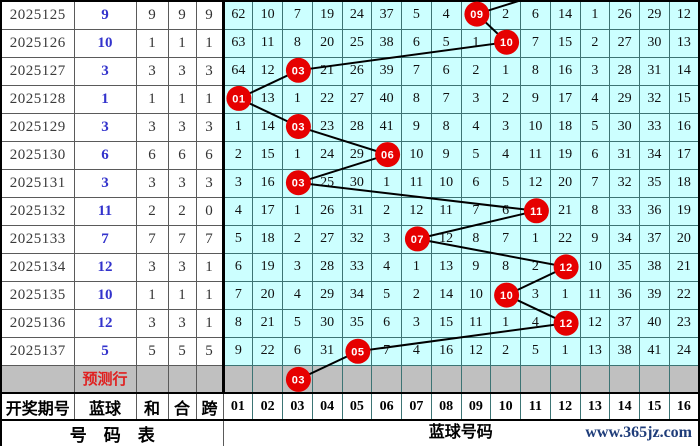  Describe the element at coordinates (350, 43) in the screenshot. I see `table-row: 2025126 10 1 1 1 63 11 8 20 25 38 6 5 1 7 15 2 27 30 13` at that location.